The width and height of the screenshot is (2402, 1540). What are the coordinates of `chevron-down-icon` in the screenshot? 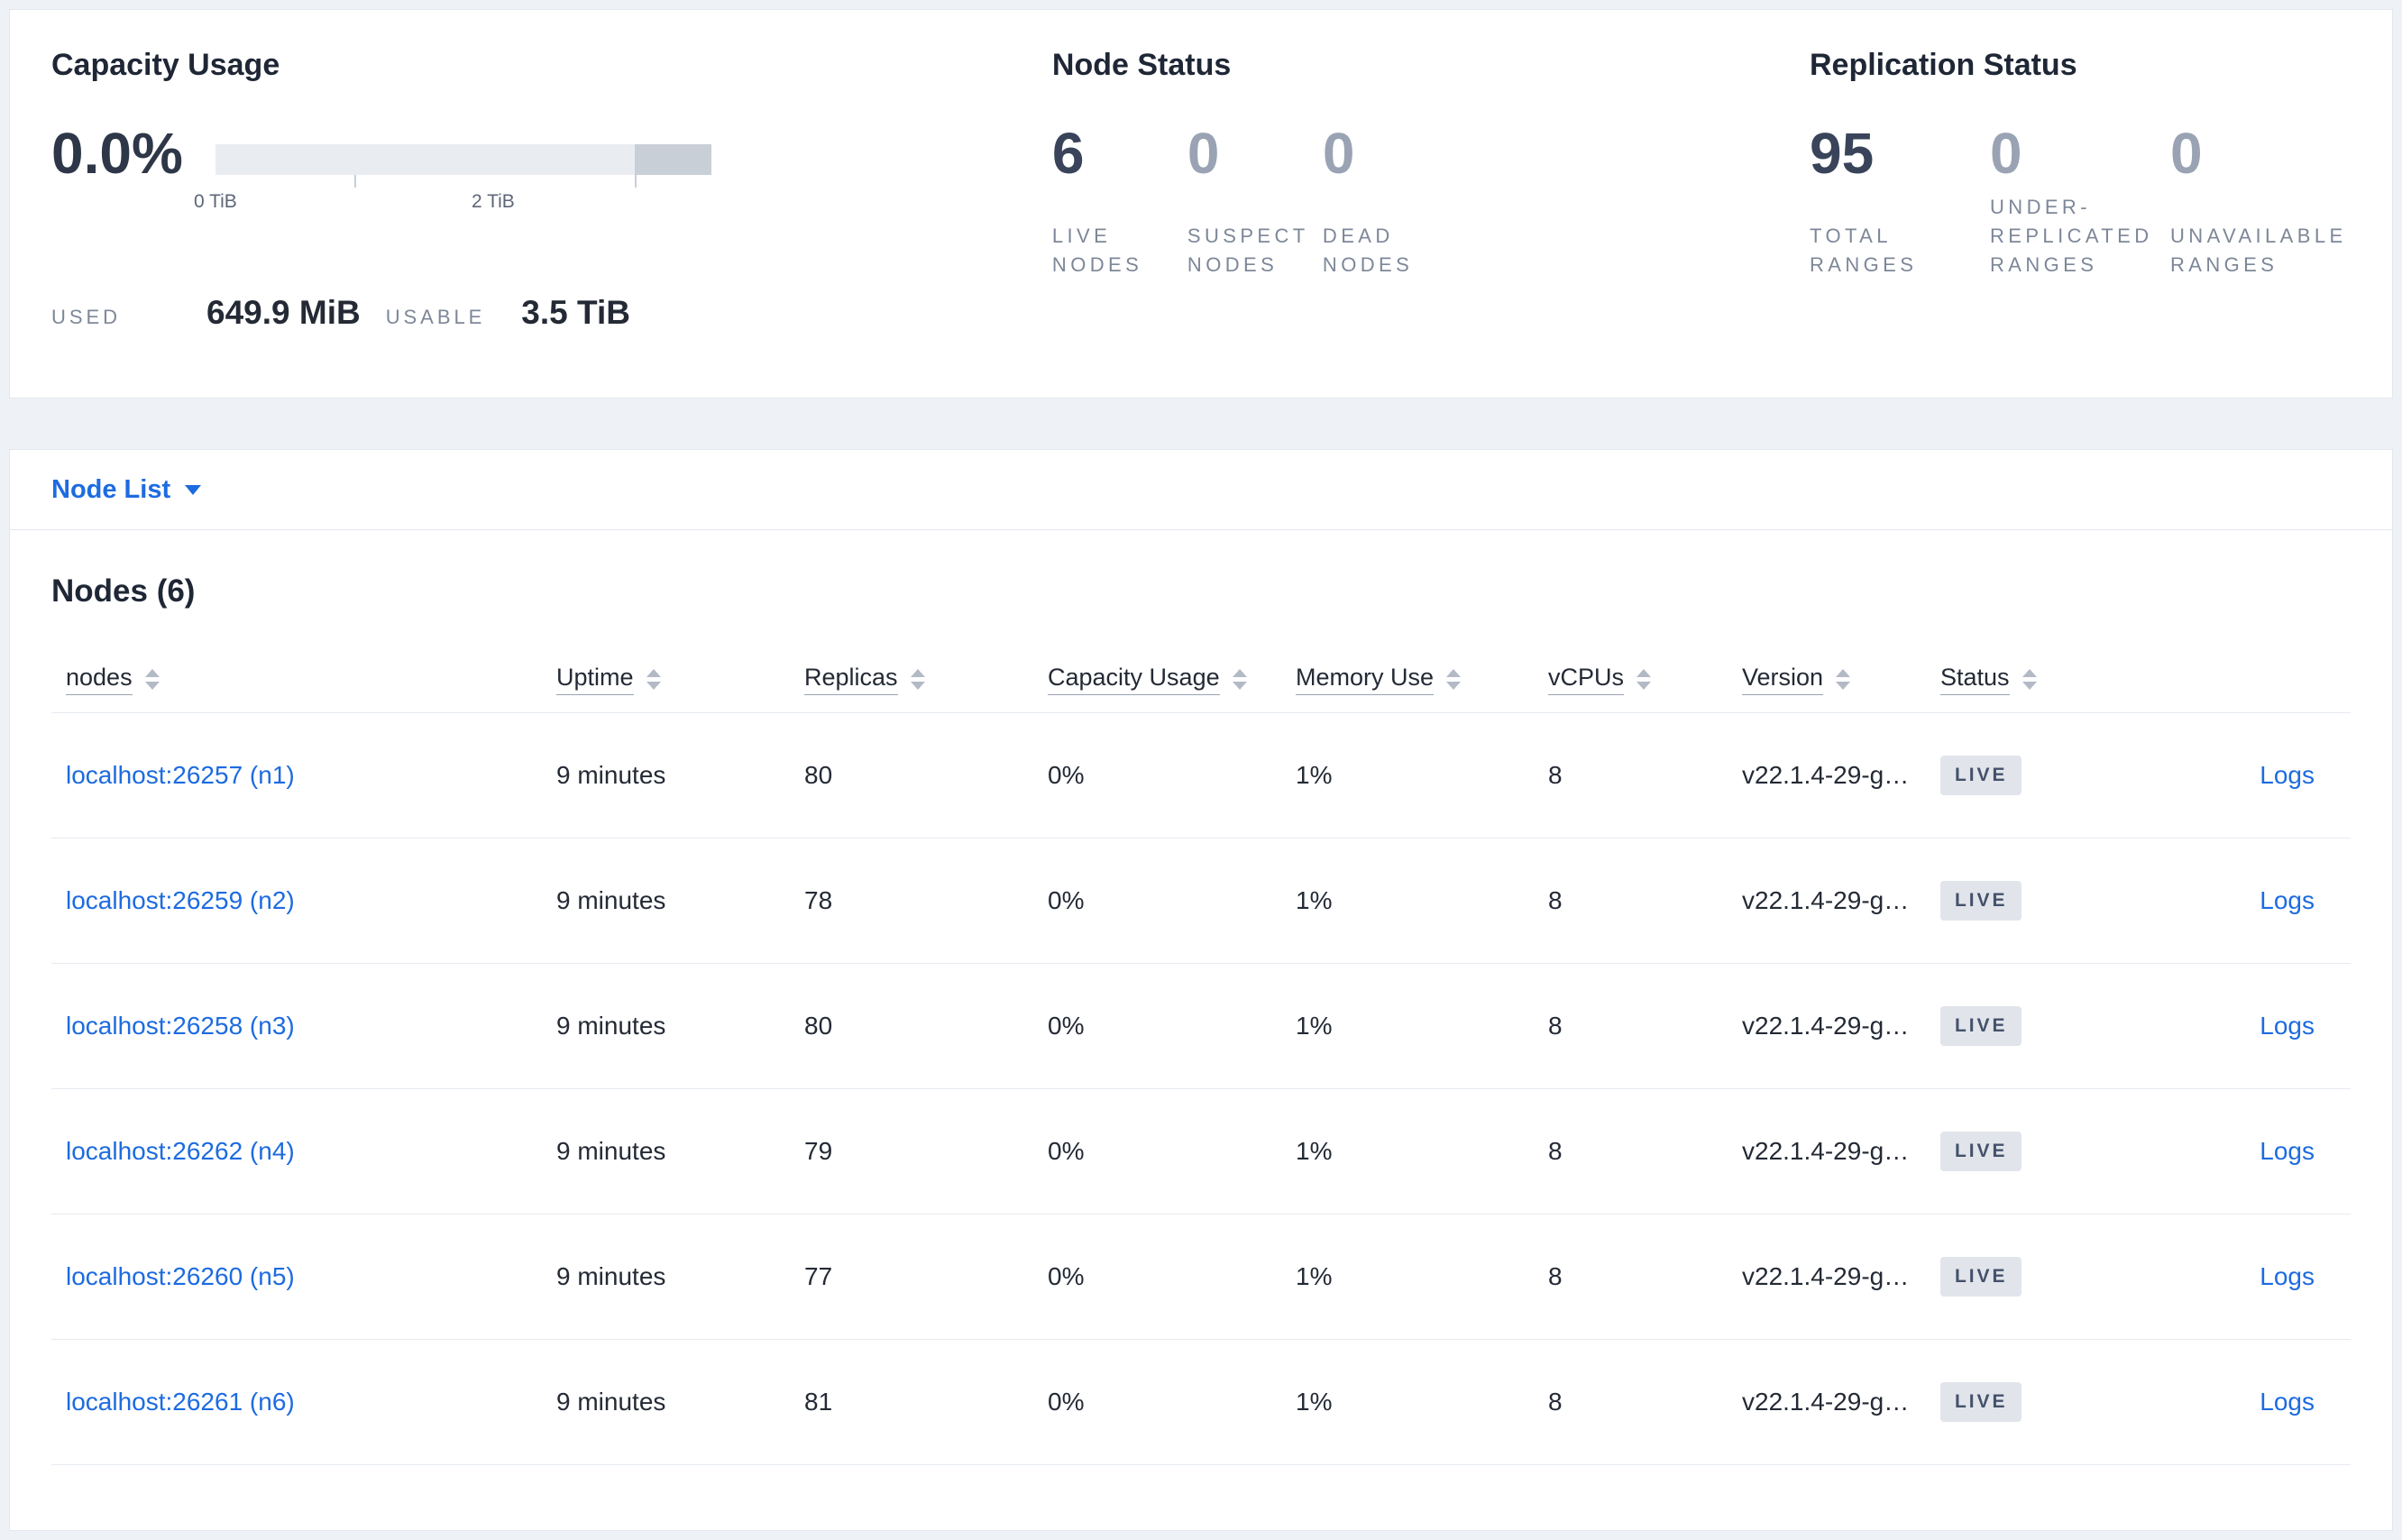 It's located at (193, 489).